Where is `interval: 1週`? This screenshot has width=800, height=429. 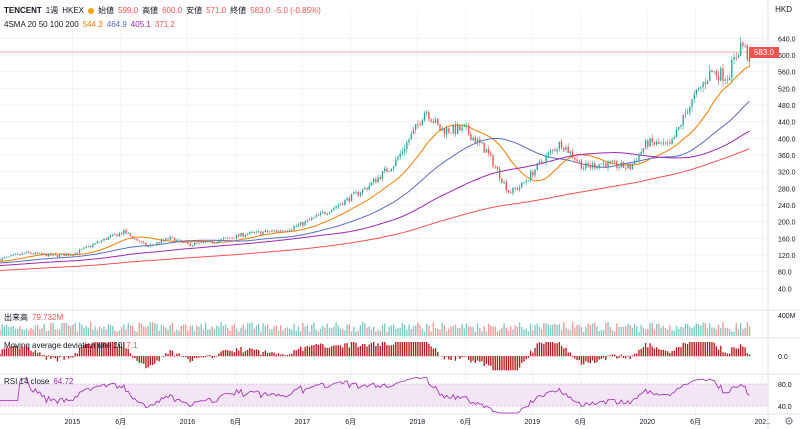 interval: 1週 is located at coordinates (52, 10).